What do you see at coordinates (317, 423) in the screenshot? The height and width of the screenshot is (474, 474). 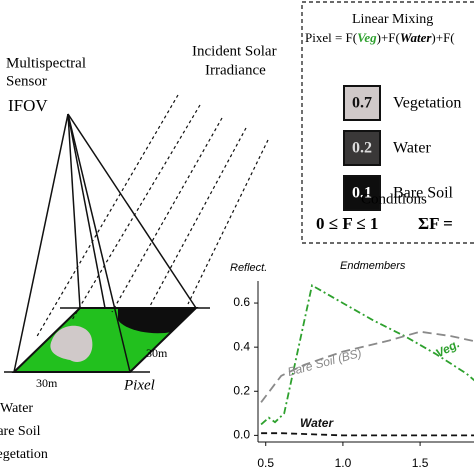 I see `series-label: Water` at bounding box center [317, 423].